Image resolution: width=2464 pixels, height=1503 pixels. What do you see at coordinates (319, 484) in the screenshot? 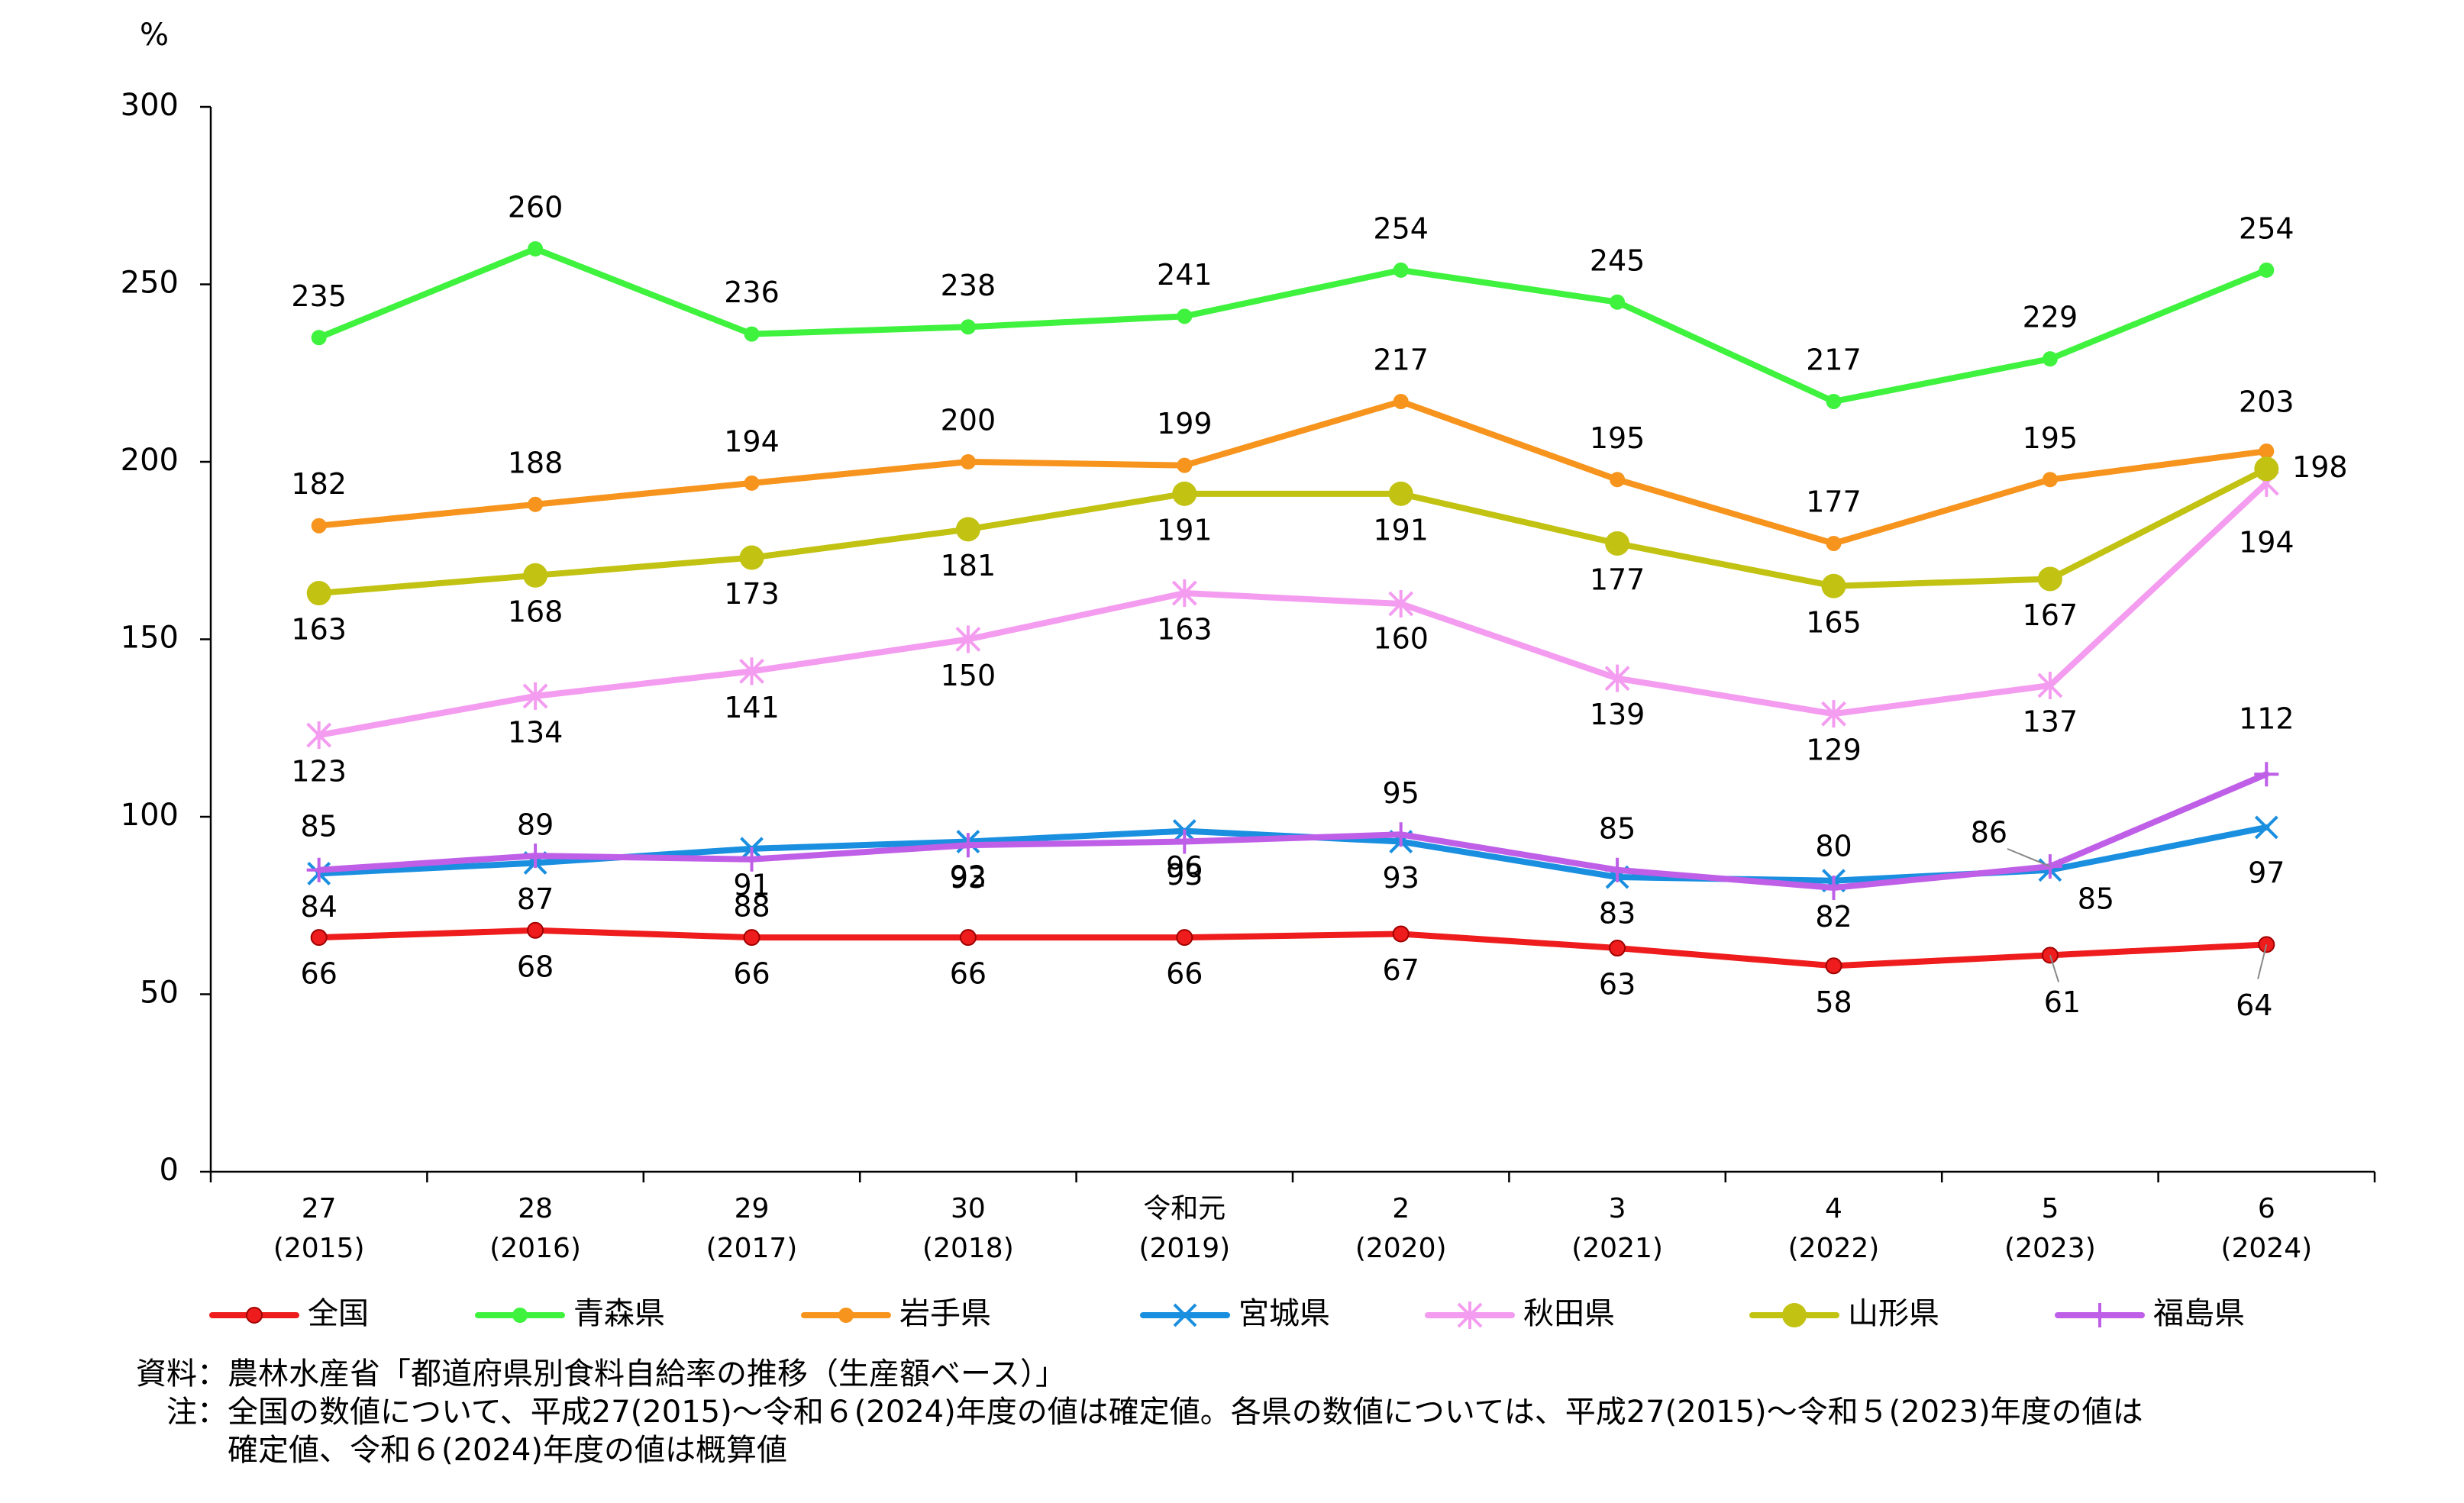
I see `data-label: 182` at bounding box center [319, 484].